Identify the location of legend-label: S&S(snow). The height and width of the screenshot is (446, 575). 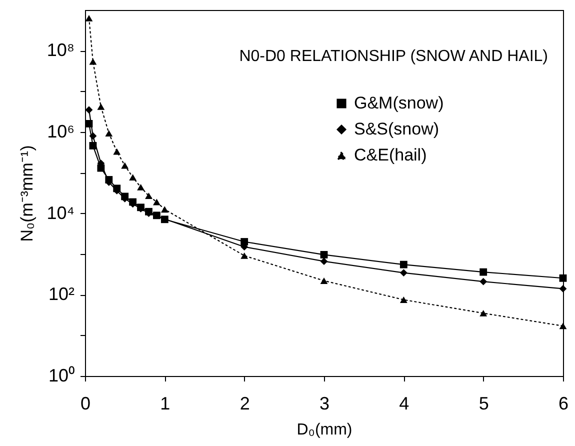
(397, 129).